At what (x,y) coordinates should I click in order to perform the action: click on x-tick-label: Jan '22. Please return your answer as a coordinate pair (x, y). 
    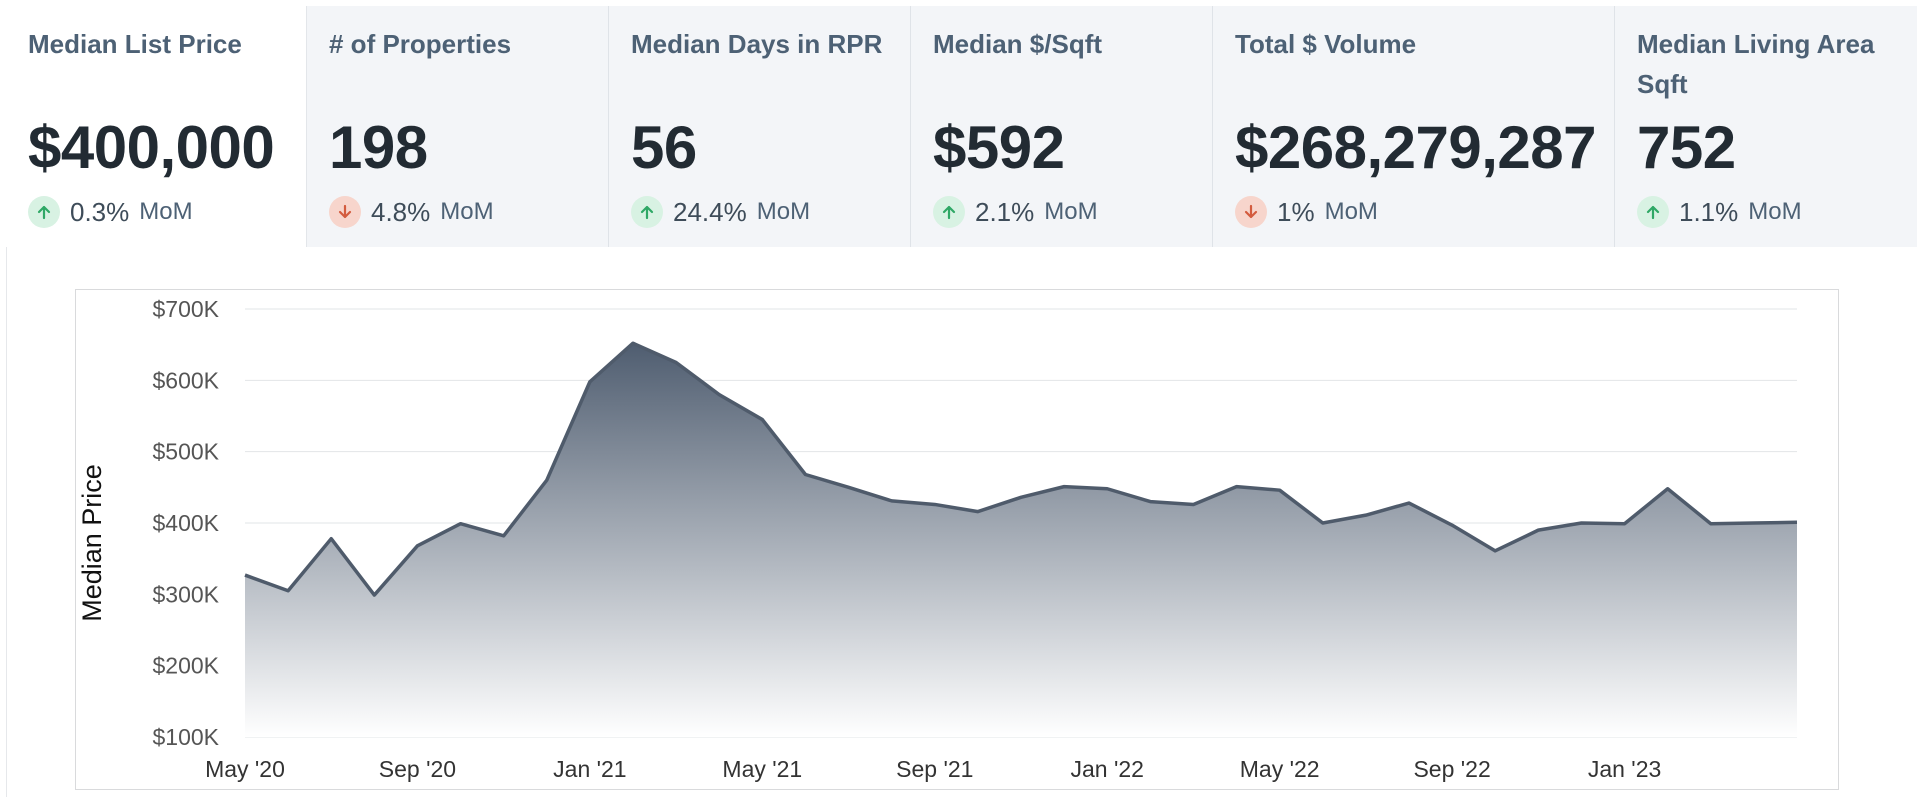
    Looking at the image, I should click on (1106, 769).